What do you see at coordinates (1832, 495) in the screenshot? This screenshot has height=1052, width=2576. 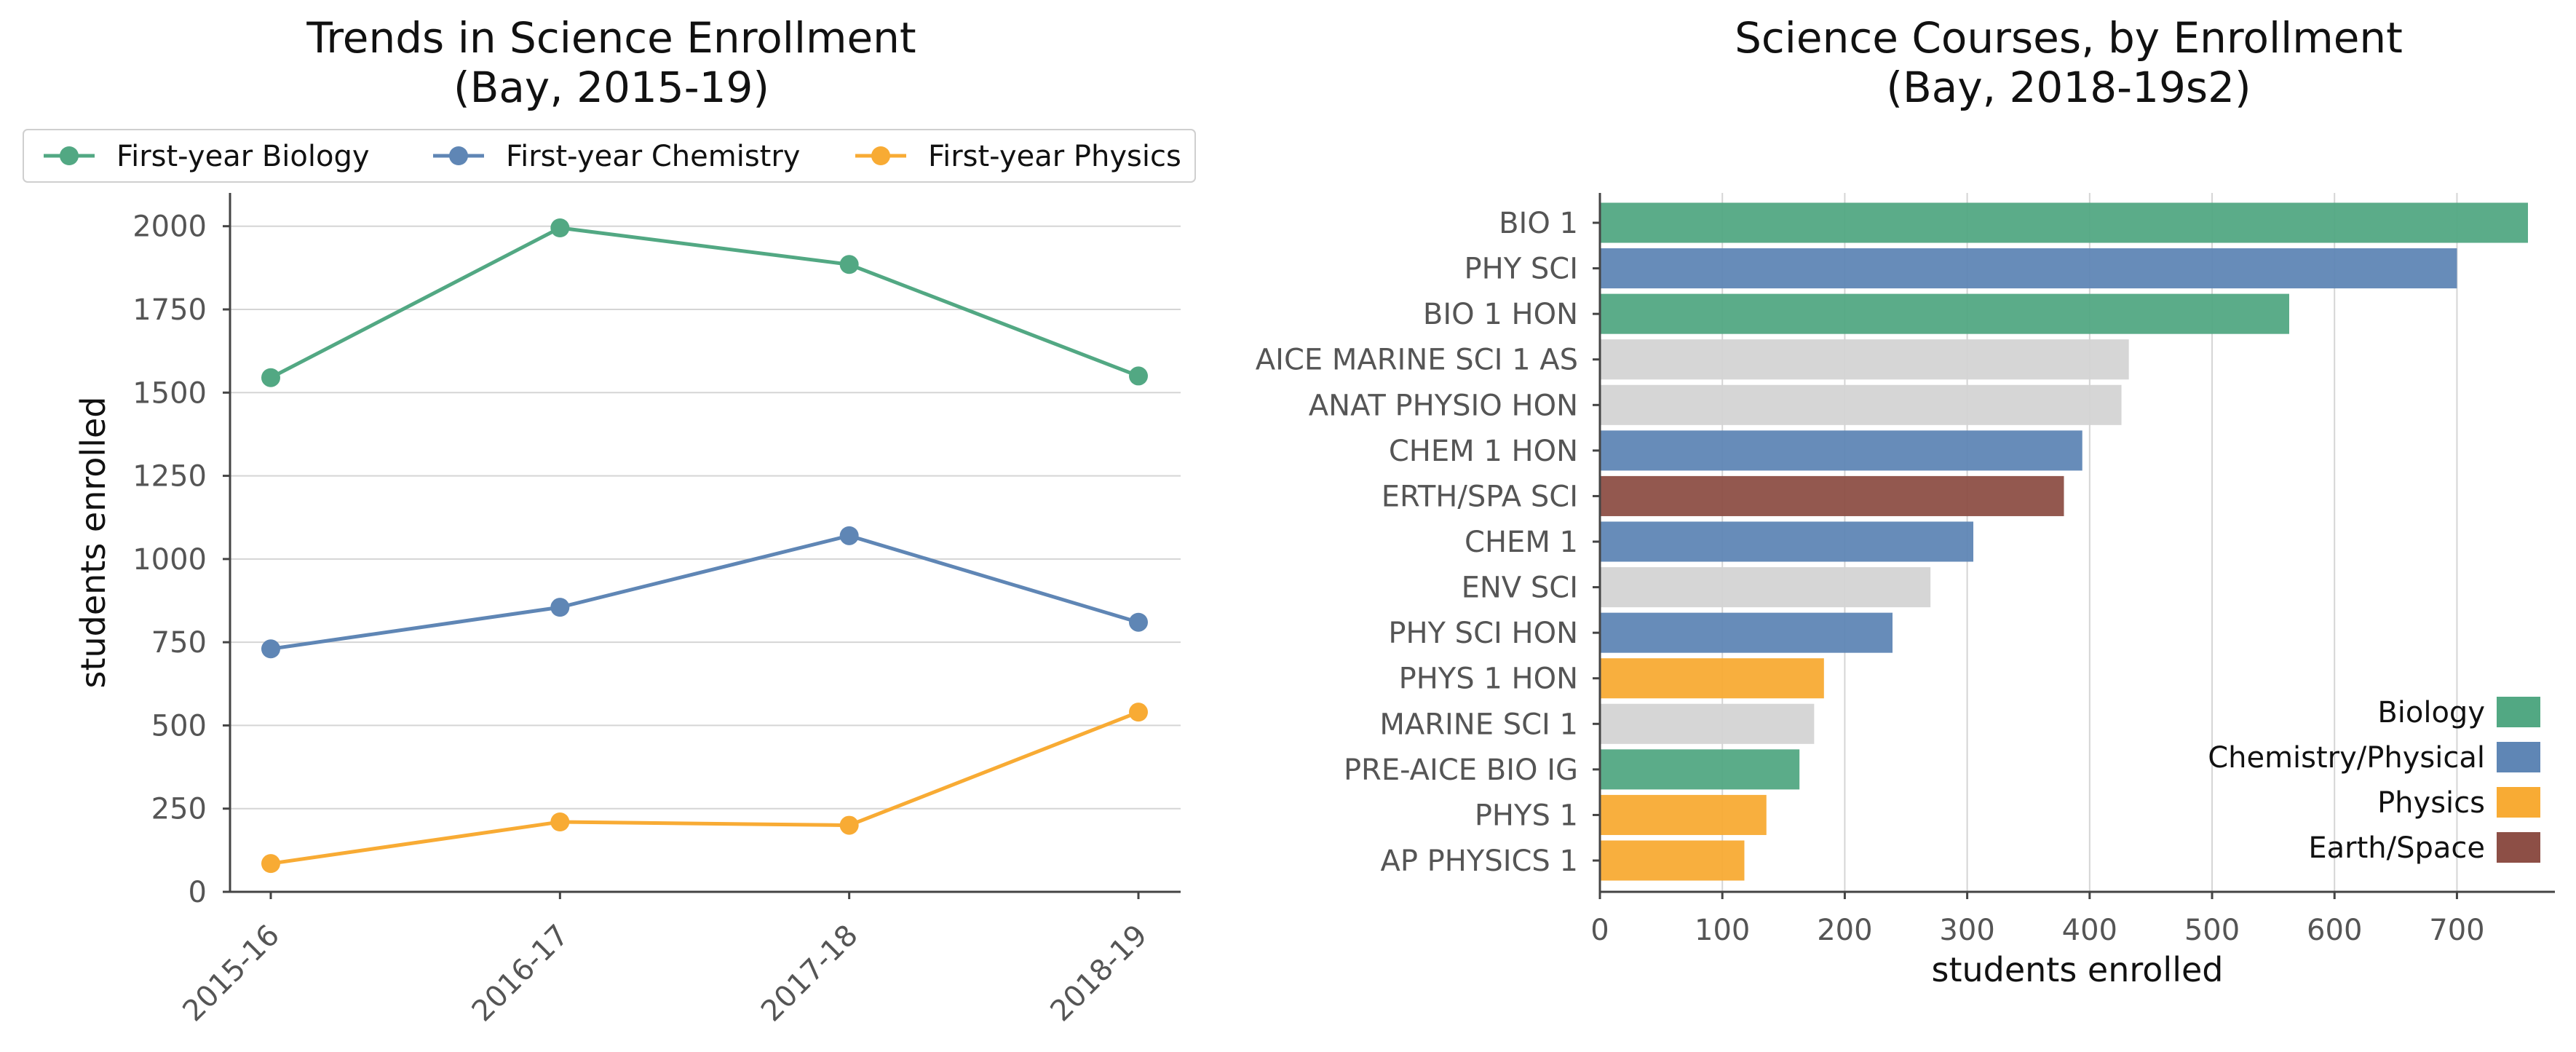 I see `bar-erth-spa-sci` at bounding box center [1832, 495].